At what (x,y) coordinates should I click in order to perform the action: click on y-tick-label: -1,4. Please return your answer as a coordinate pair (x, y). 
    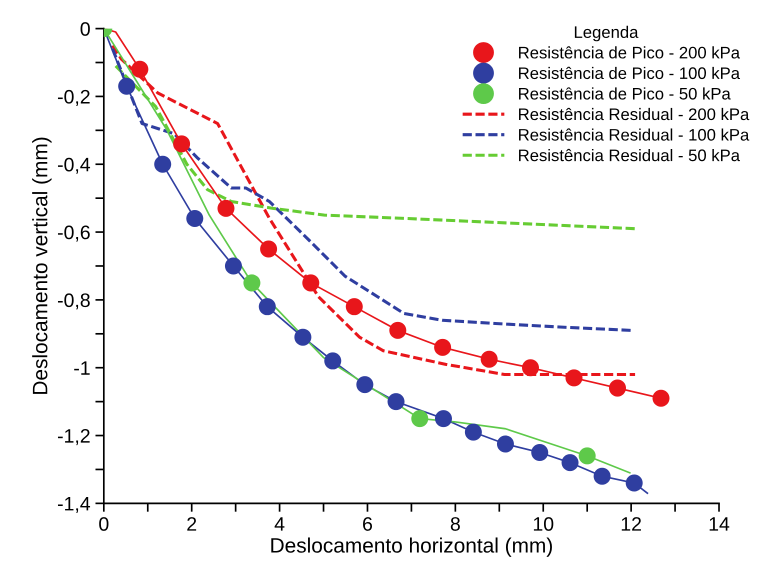
    Looking at the image, I should click on (74, 505).